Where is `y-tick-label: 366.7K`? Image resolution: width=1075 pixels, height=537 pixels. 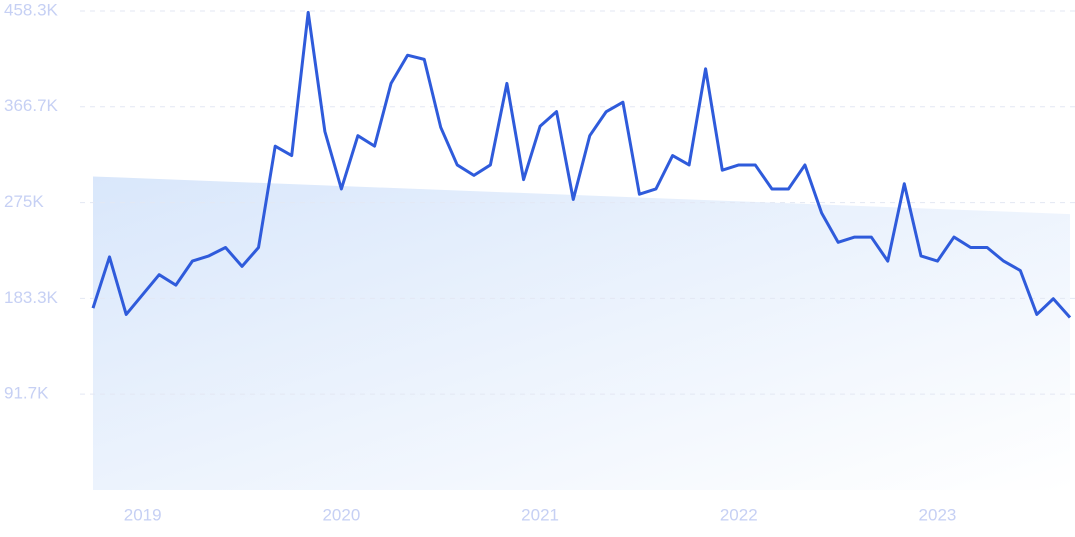
y-tick-label: 366.7K is located at coordinates (31, 105).